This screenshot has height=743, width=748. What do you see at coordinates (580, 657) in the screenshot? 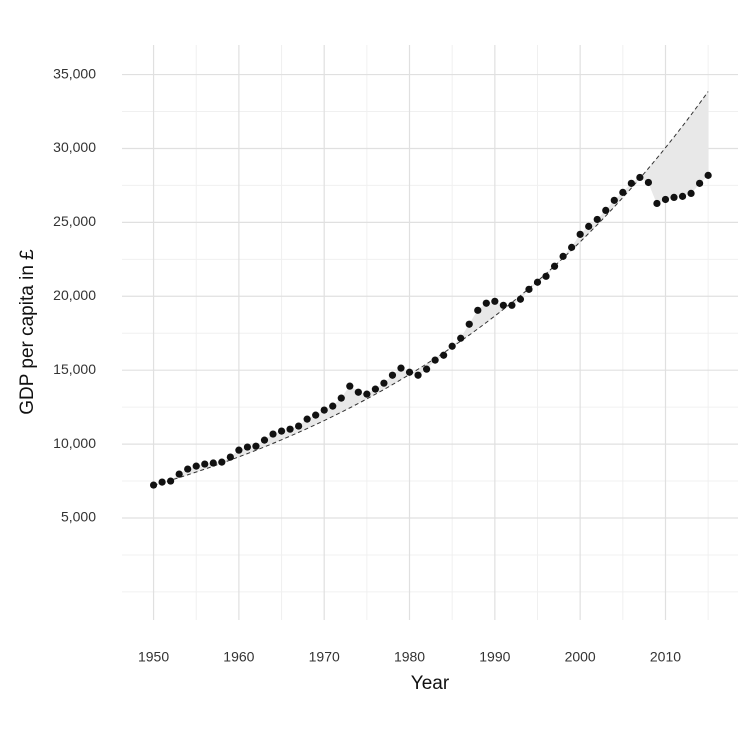
I see `x-tick-label: 2000` at bounding box center [580, 657].